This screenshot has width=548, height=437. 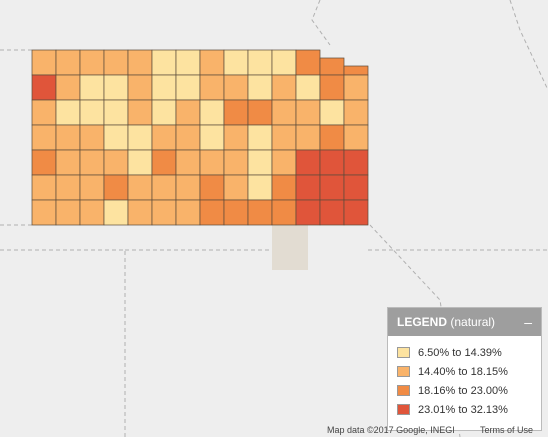 What do you see at coordinates (528, 322) in the screenshot?
I see `collapse-button: –` at bounding box center [528, 322].